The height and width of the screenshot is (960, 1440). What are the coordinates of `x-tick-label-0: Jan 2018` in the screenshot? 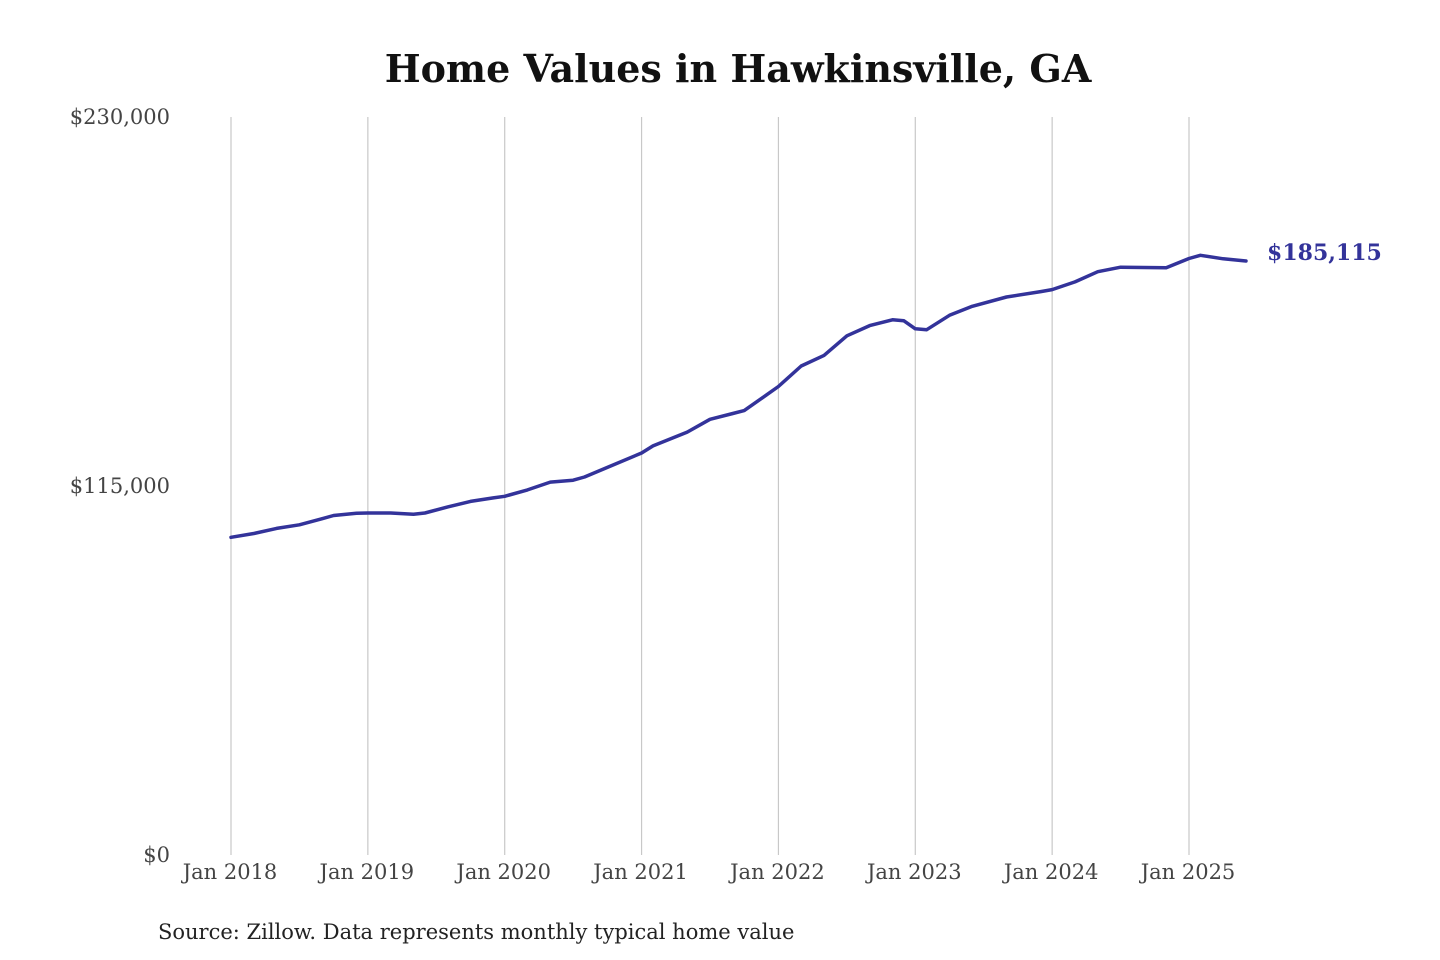 It's located at (229, 872).